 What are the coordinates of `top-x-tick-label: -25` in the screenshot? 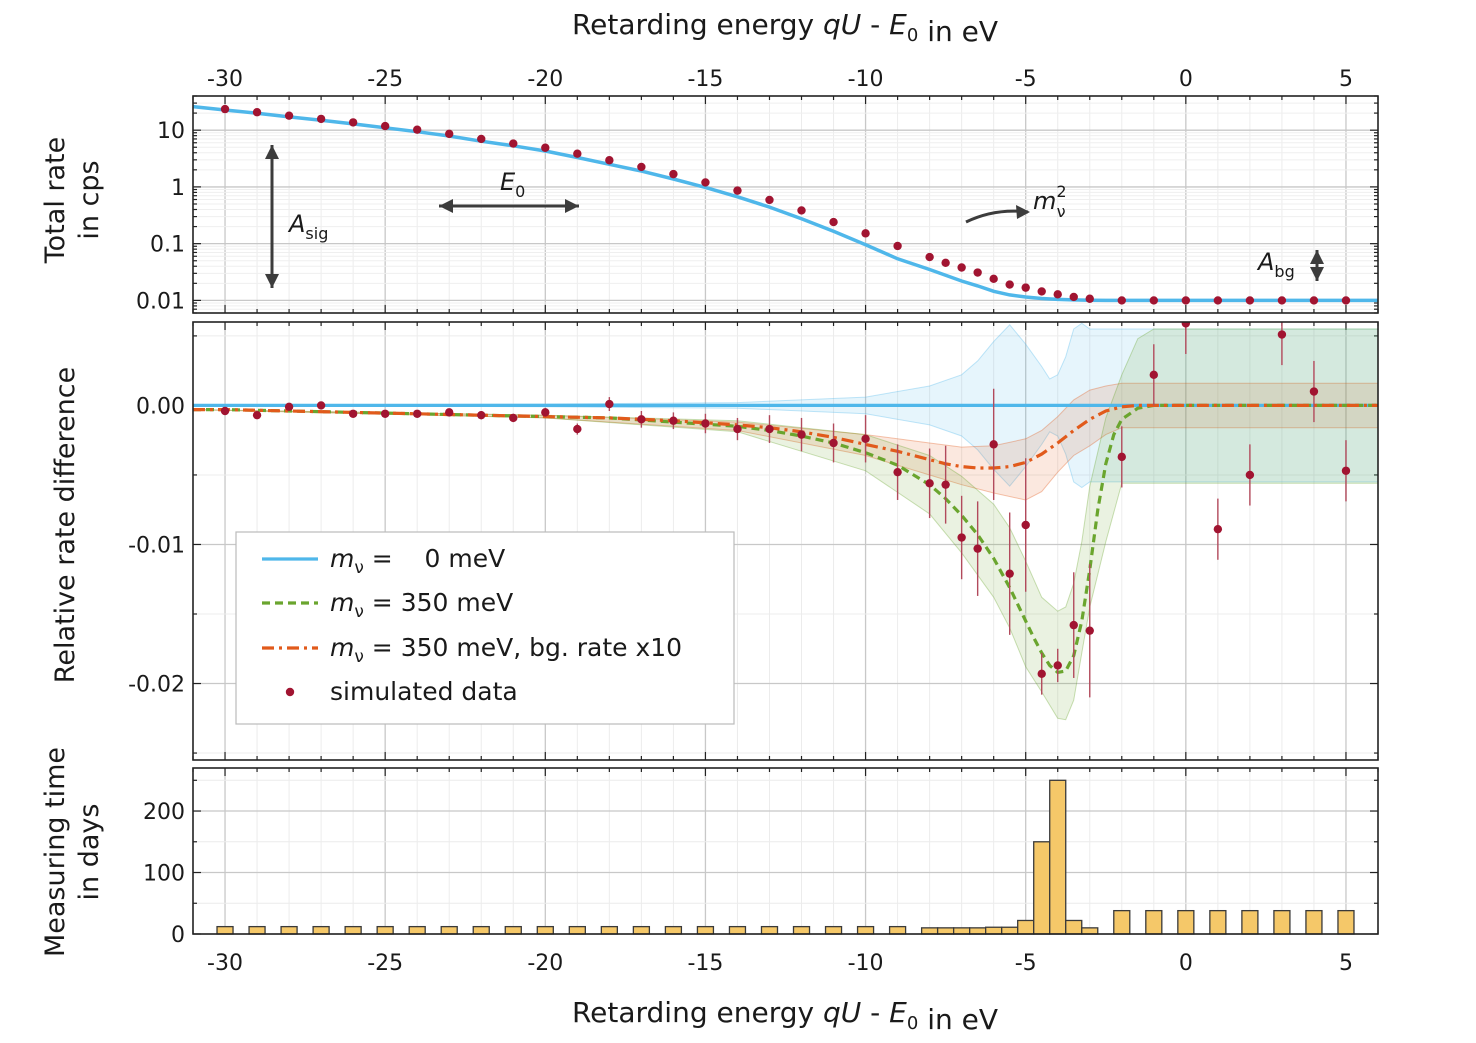 It's located at (385, 79).